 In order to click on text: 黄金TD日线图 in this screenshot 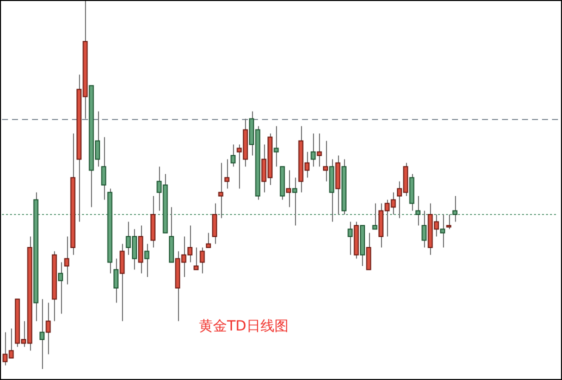, I will do `click(243, 326)`.